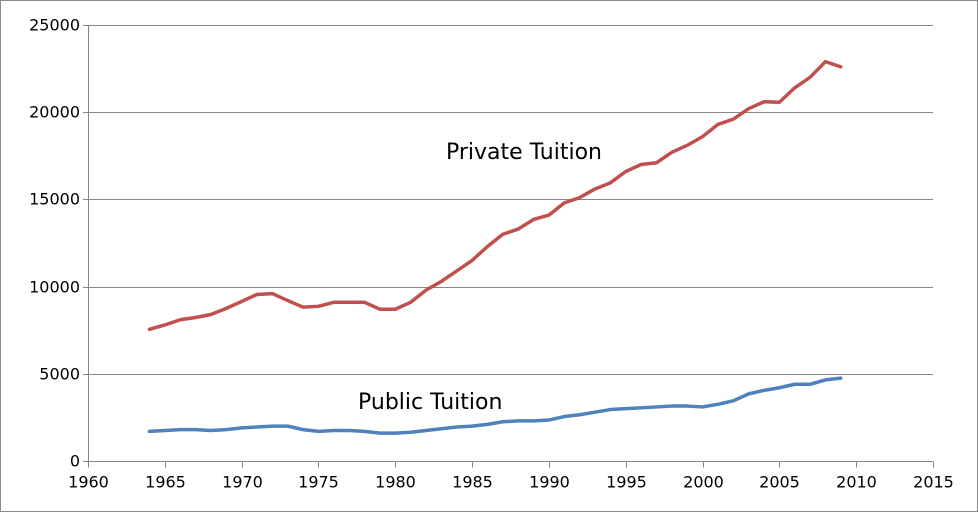  I want to click on x-tick-label: 2010, so click(856, 482).